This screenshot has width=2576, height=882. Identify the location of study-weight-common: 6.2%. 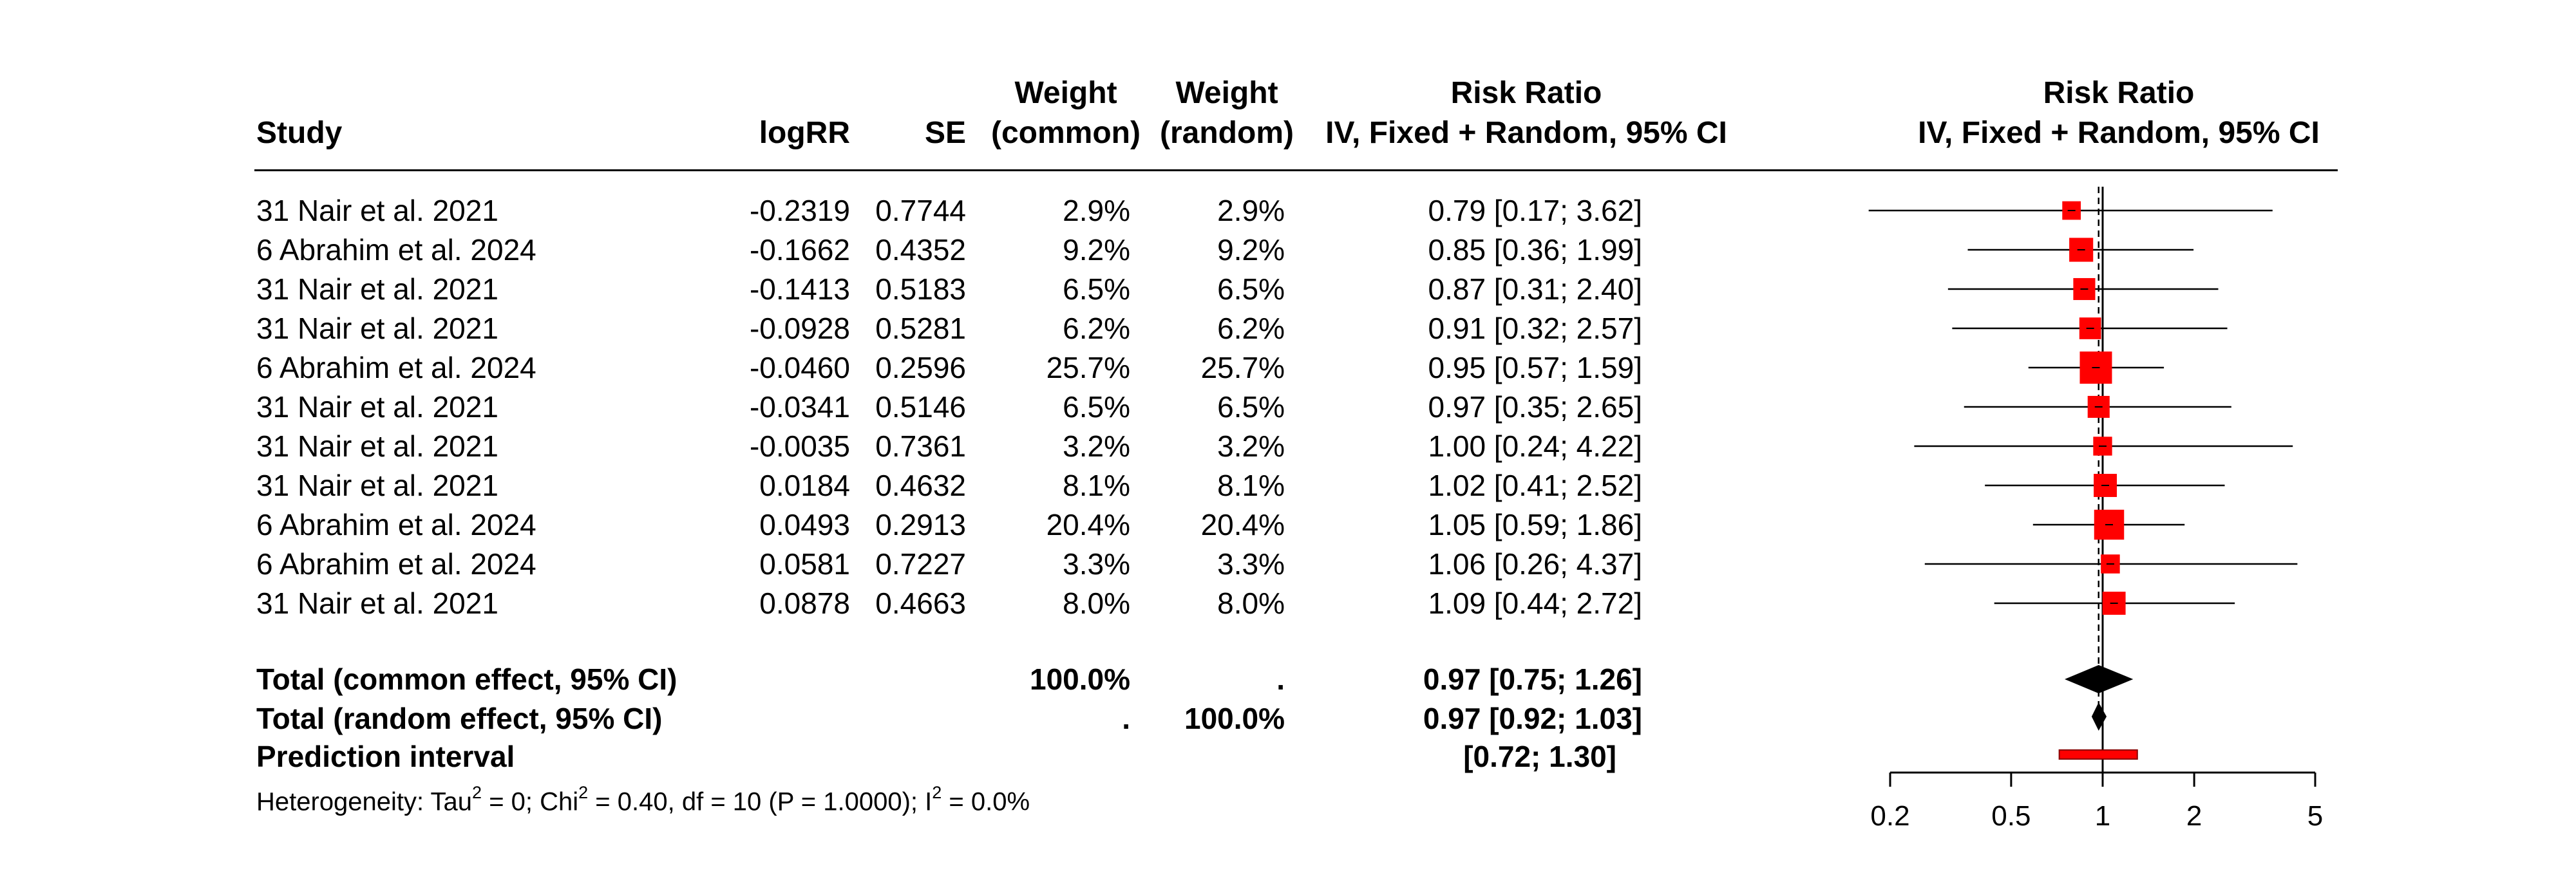
(1096, 329).